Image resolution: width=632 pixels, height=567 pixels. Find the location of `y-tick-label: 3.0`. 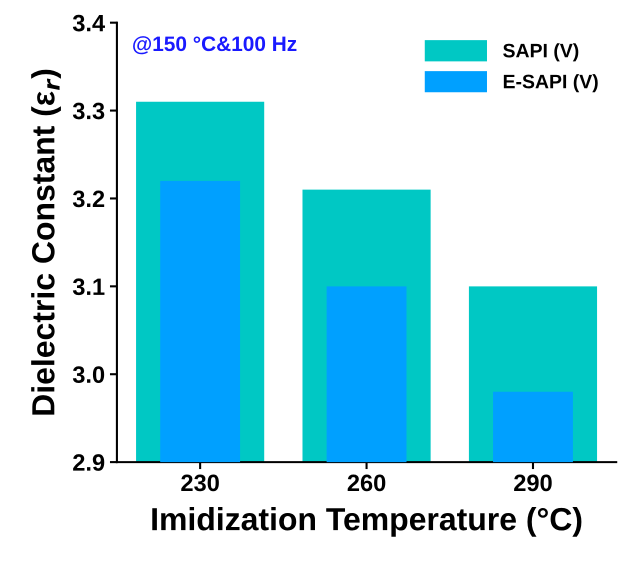

y-tick-label: 3.0 is located at coordinates (88, 375).